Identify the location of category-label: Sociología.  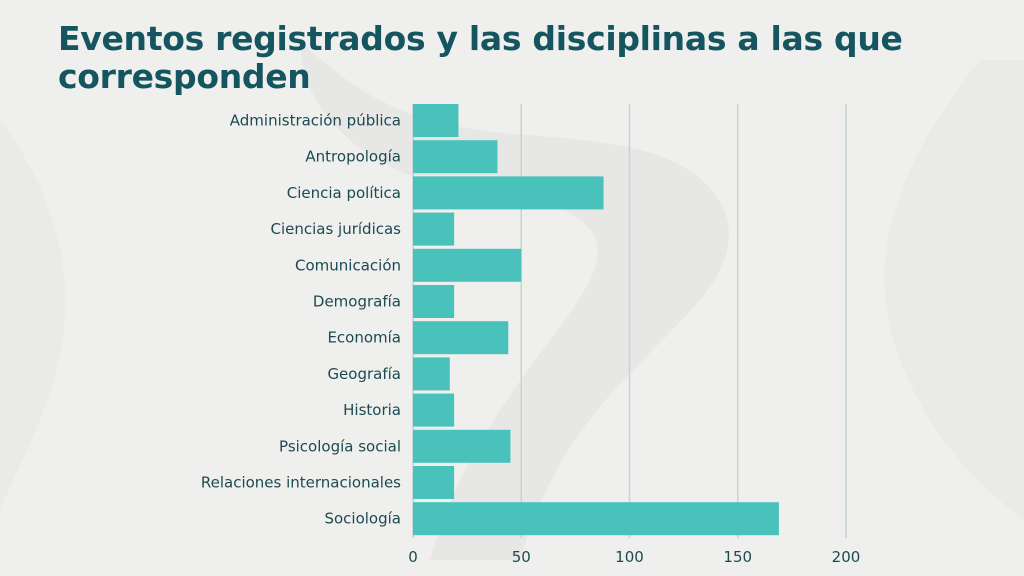
(362, 519).